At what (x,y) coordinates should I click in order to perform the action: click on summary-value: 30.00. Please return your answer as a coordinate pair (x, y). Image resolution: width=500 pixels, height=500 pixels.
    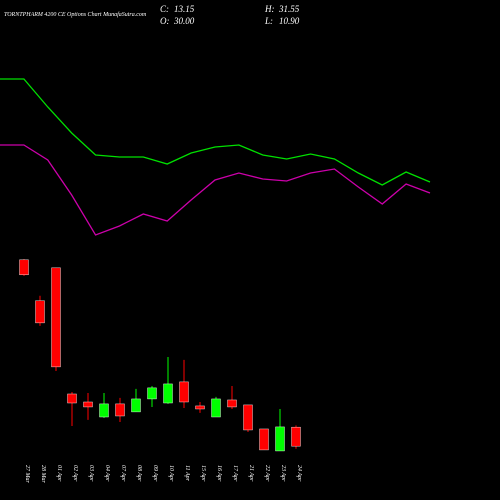
    Looking at the image, I should click on (184, 21).